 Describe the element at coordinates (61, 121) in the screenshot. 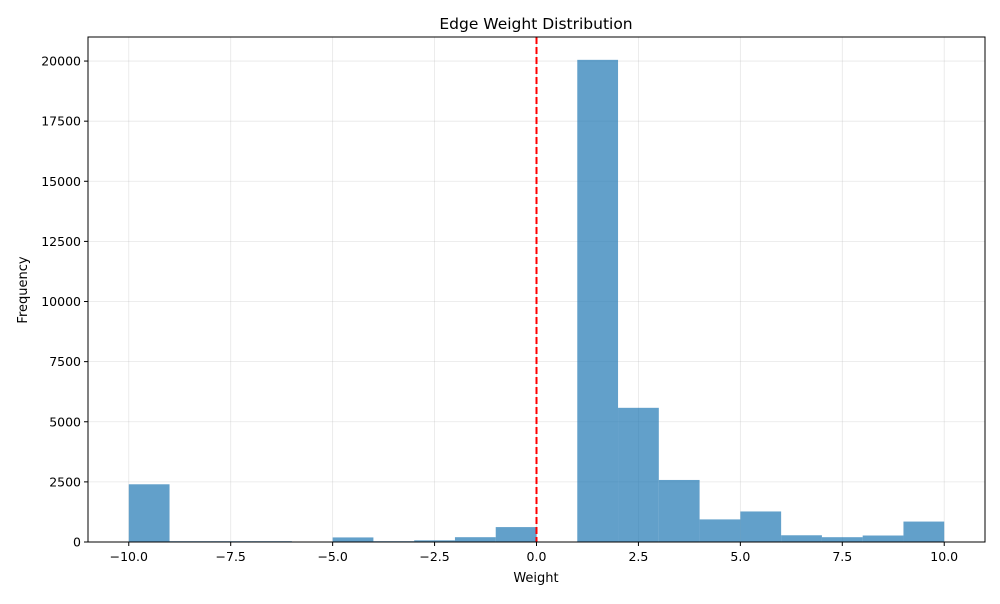

I see `y-tick-label: 17500` at that location.